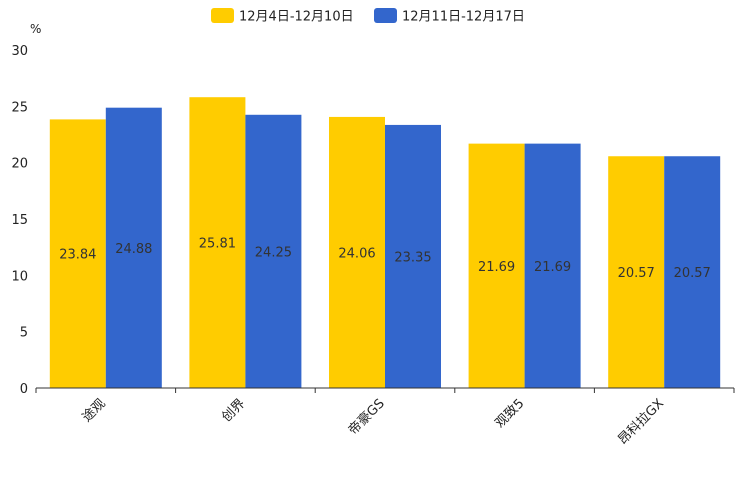 The width and height of the screenshot is (744, 496). What do you see at coordinates (19, 51) in the screenshot?
I see `y-tick-label: 30` at bounding box center [19, 51].